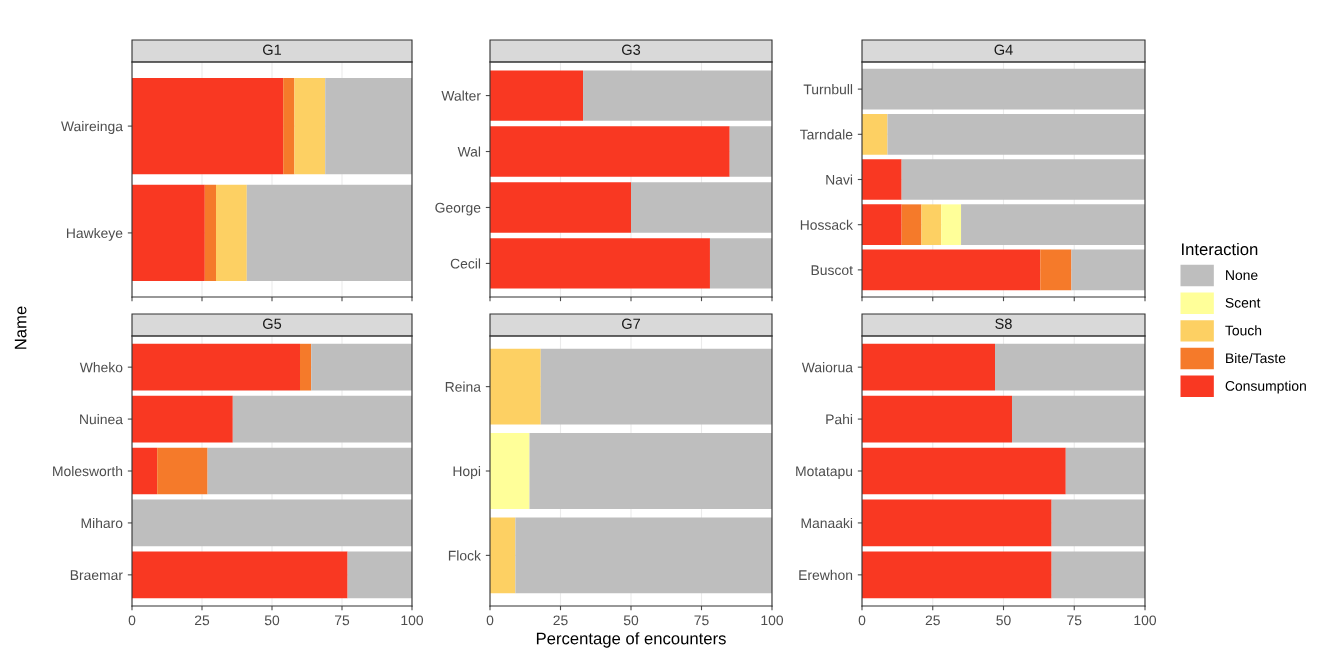 The image size is (1317, 656). I want to click on chart-title: S8, so click(1003, 323).